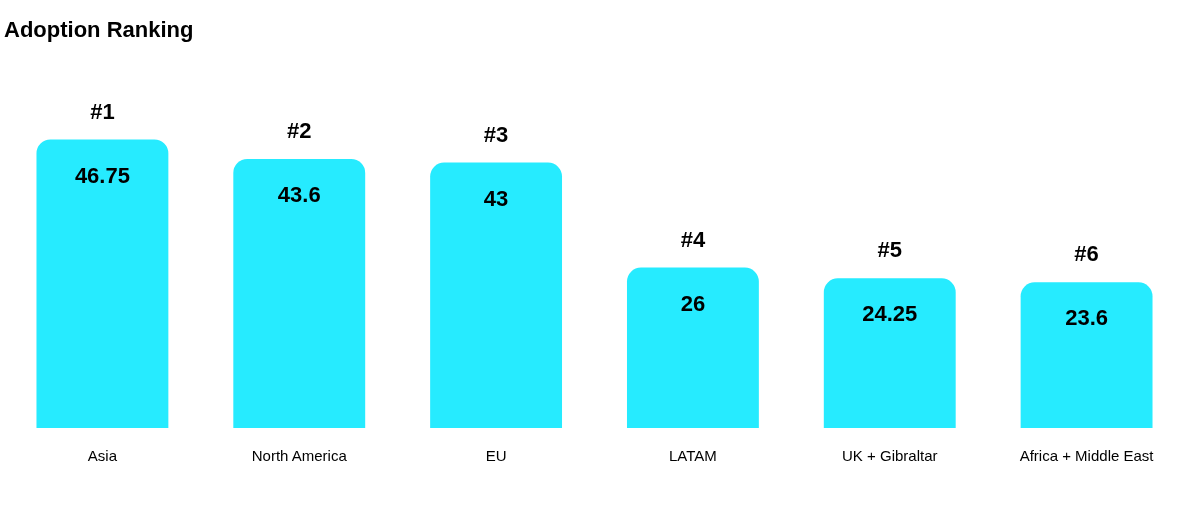 The width and height of the screenshot is (1189, 506). I want to click on x-tick-label: North America, so click(299, 456).